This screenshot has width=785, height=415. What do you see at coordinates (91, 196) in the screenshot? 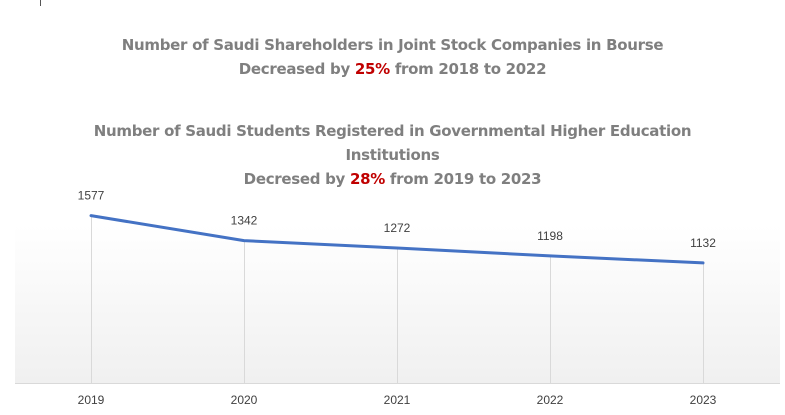
I see `data-label: 1577` at bounding box center [91, 196].